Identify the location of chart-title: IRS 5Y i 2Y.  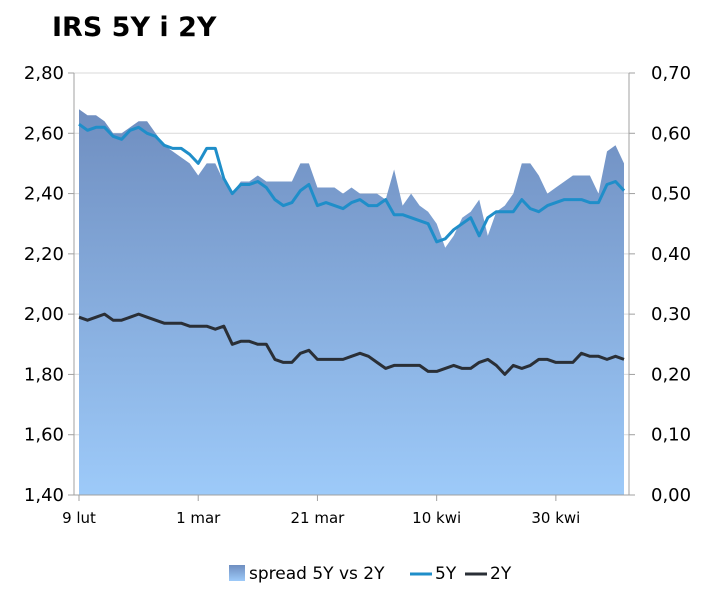
(134, 27).